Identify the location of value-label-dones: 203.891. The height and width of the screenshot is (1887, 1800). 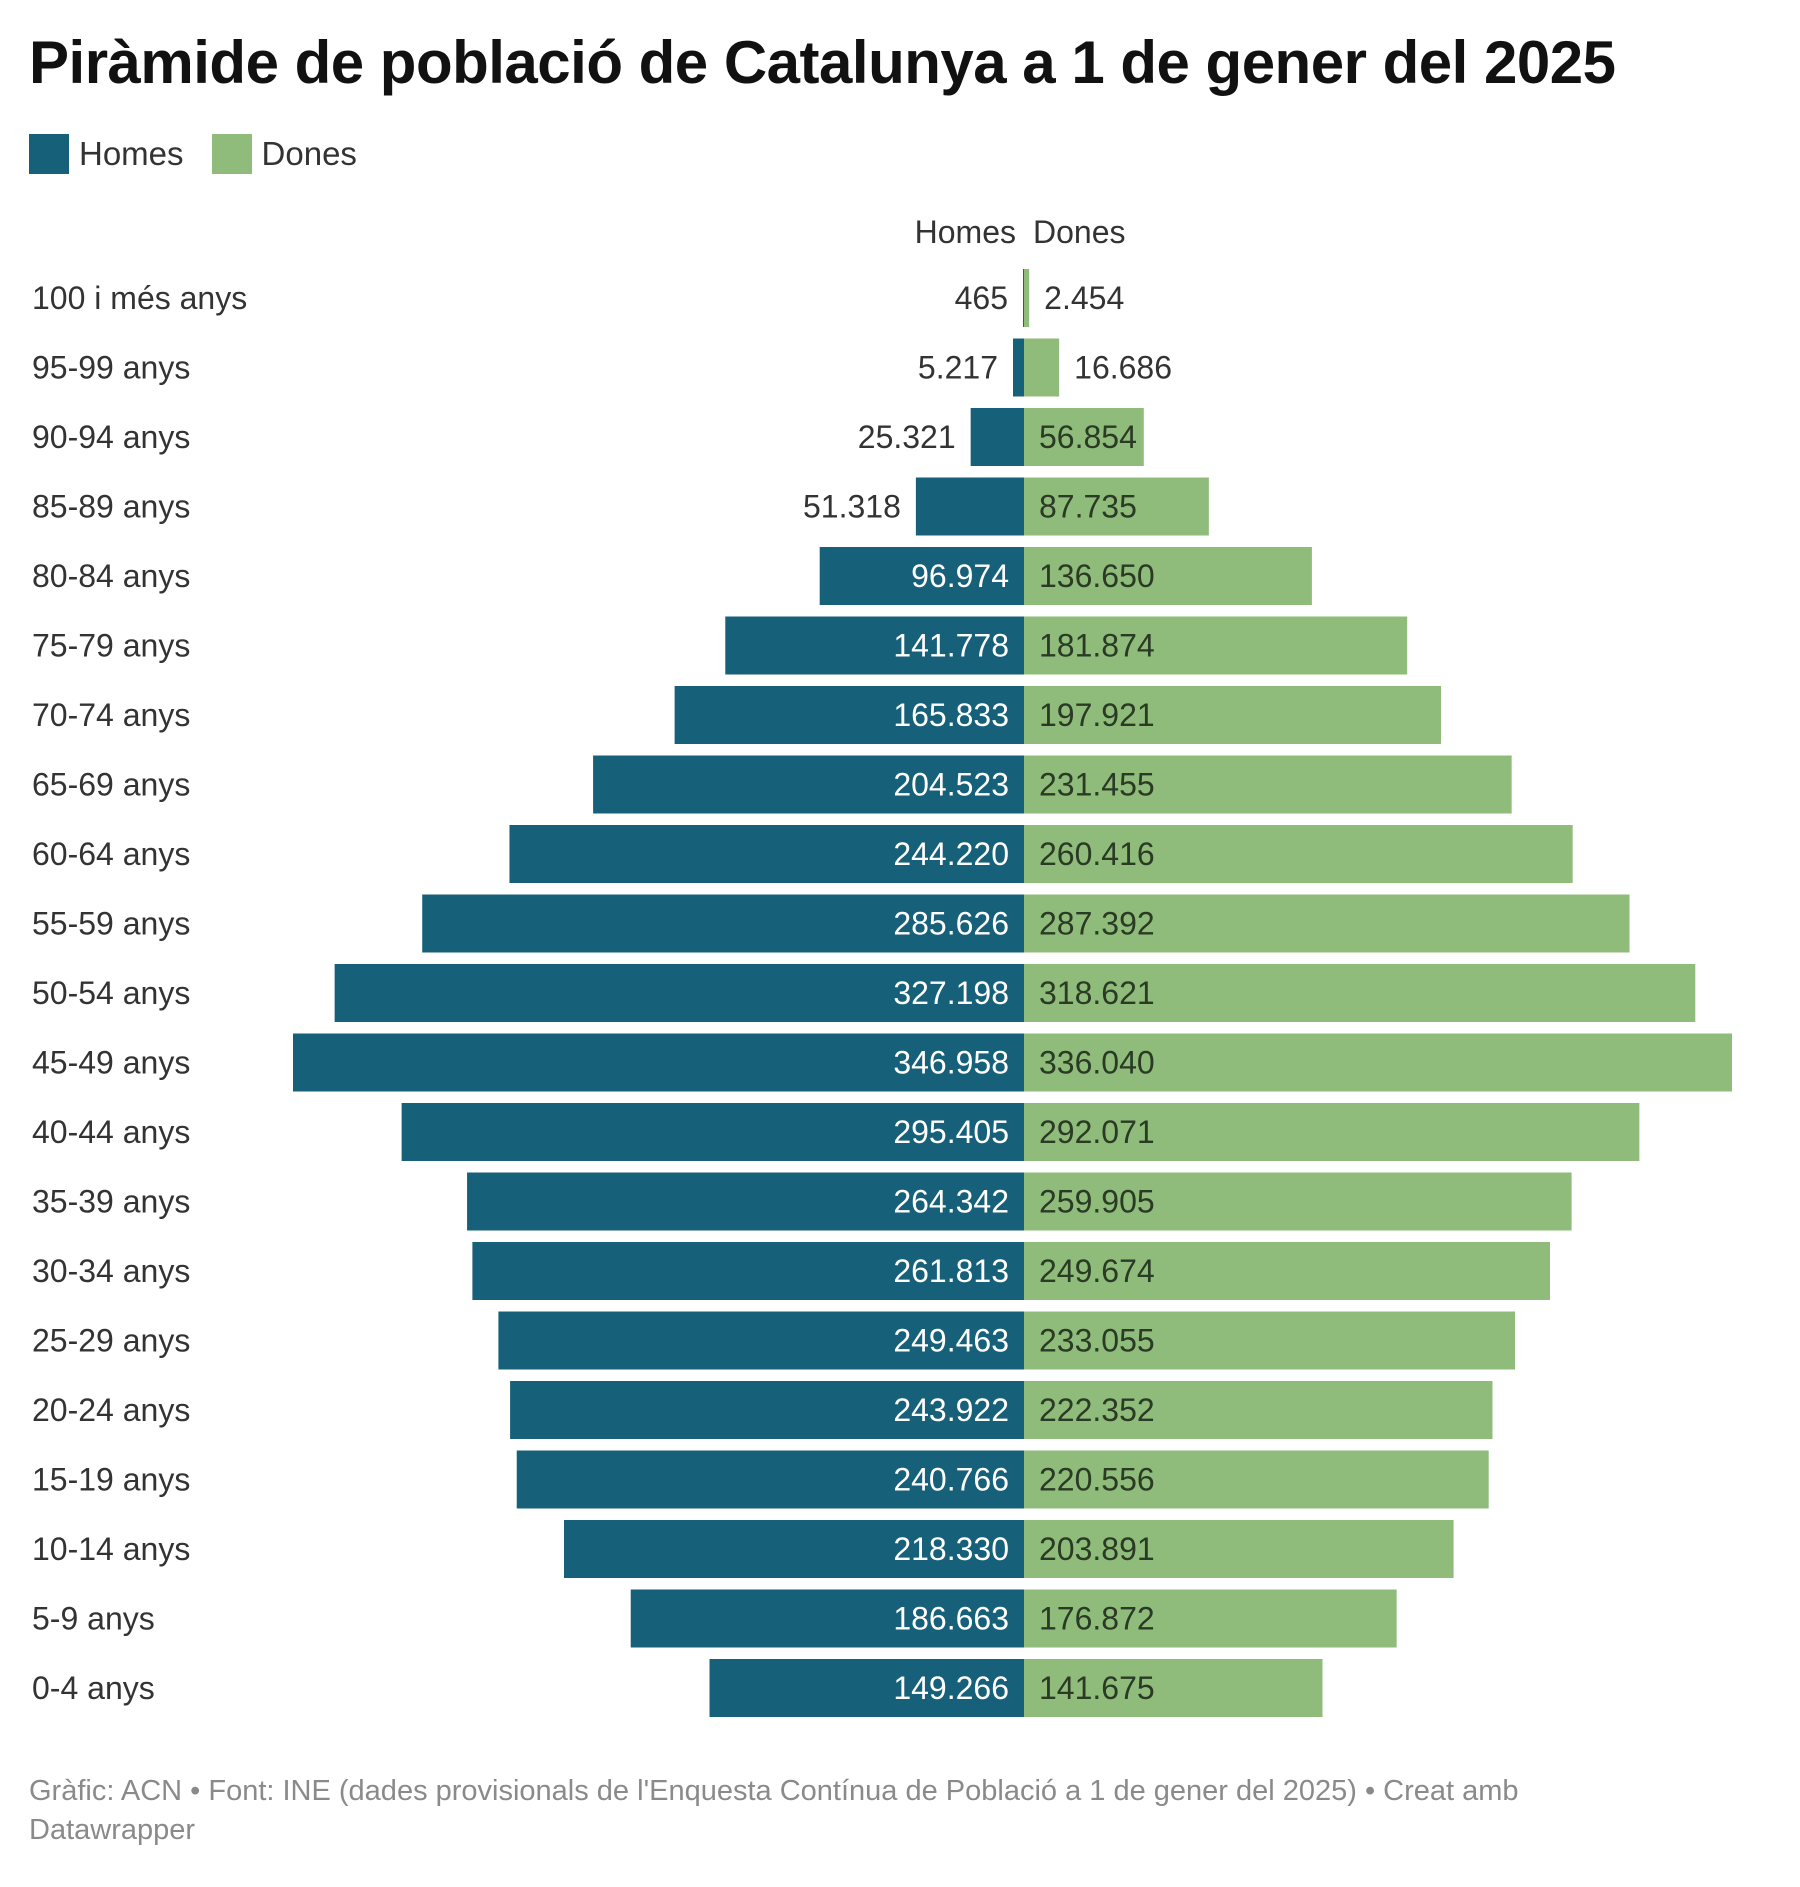
(1097, 1549).